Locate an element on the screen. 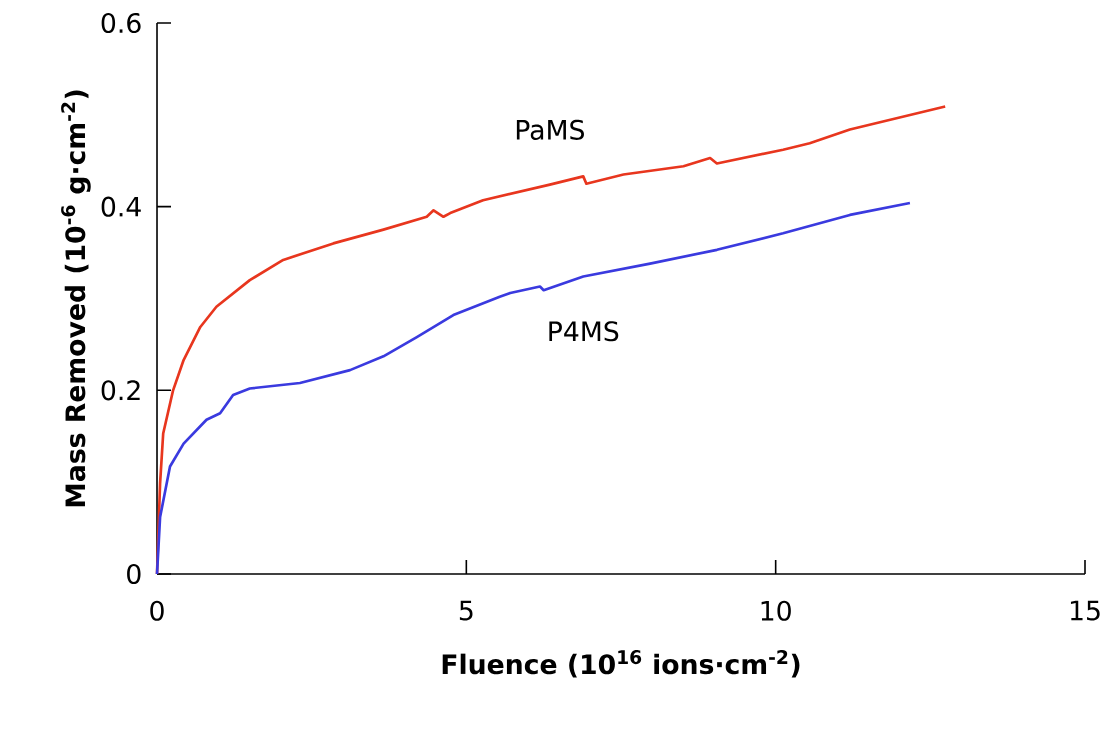  y-axis-title: Mass Removed (10$^{-6}$ g·cm$^{-2}$) is located at coordinates (76, 298).